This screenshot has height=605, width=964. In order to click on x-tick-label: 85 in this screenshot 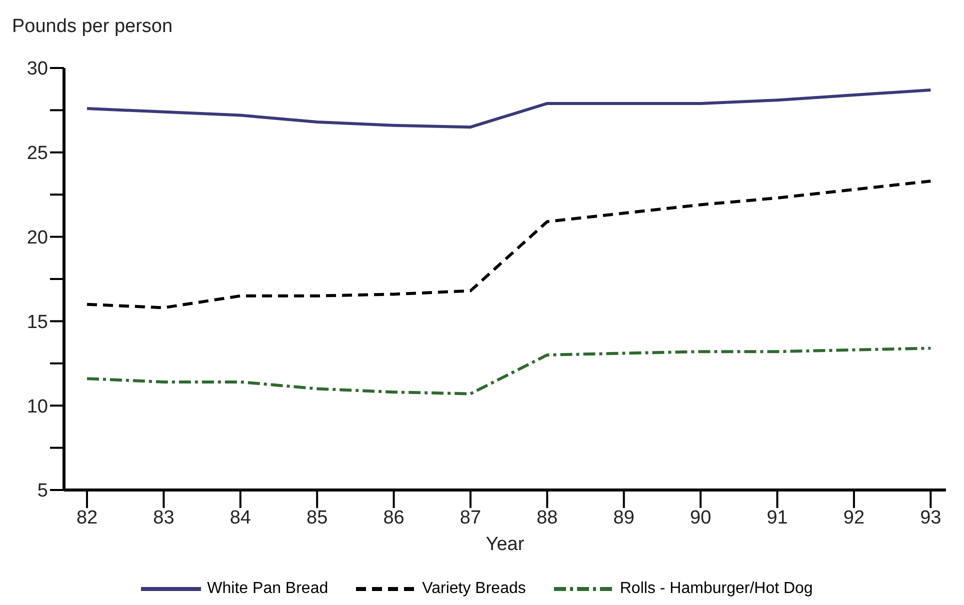, I will do `click(317, 517)`.